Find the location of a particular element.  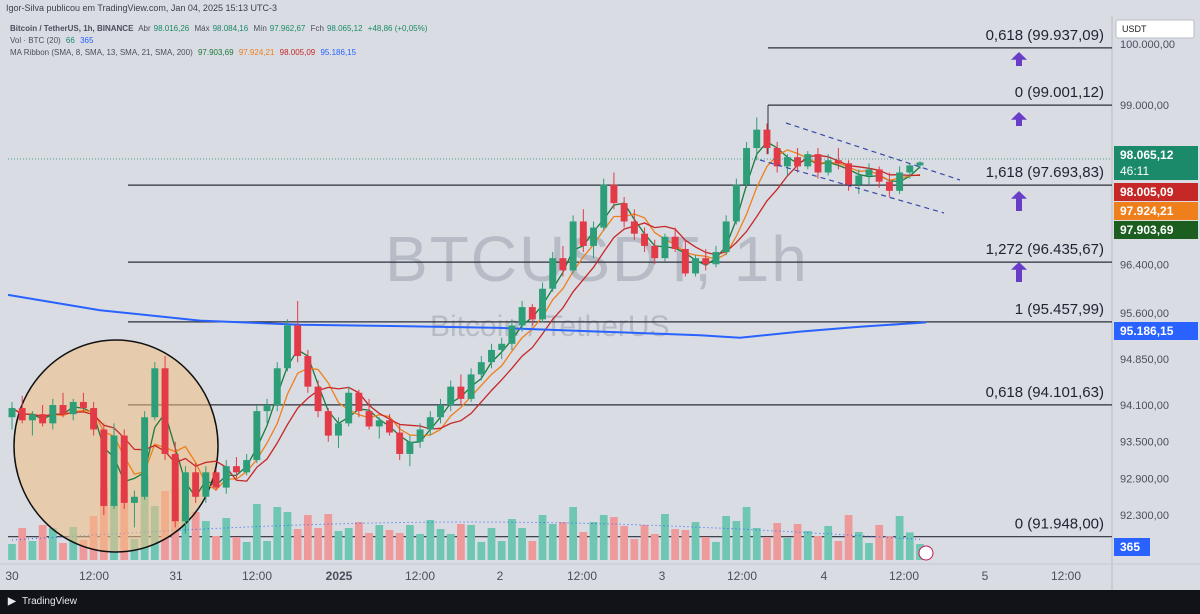

price-tag-label: 97.924,21 is located at coordinates (1147, 211).